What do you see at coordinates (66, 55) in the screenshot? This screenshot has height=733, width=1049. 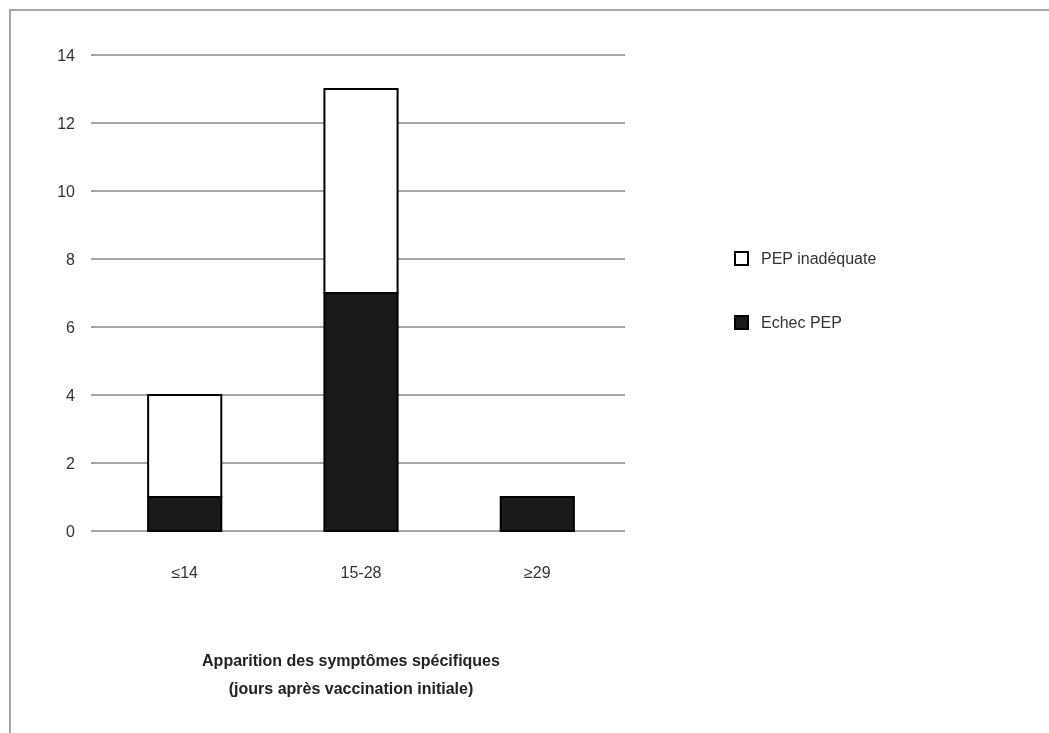 I see `y-tick-label: 14` at bounding box center [66, 55].